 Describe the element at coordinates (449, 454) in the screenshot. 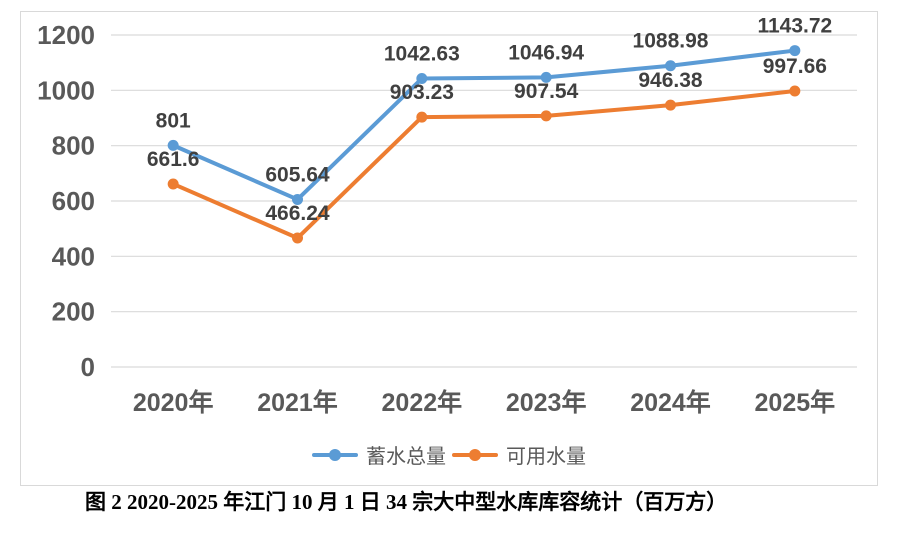

I see `chart-legend: 蓄水总量 可用水量` at that location.